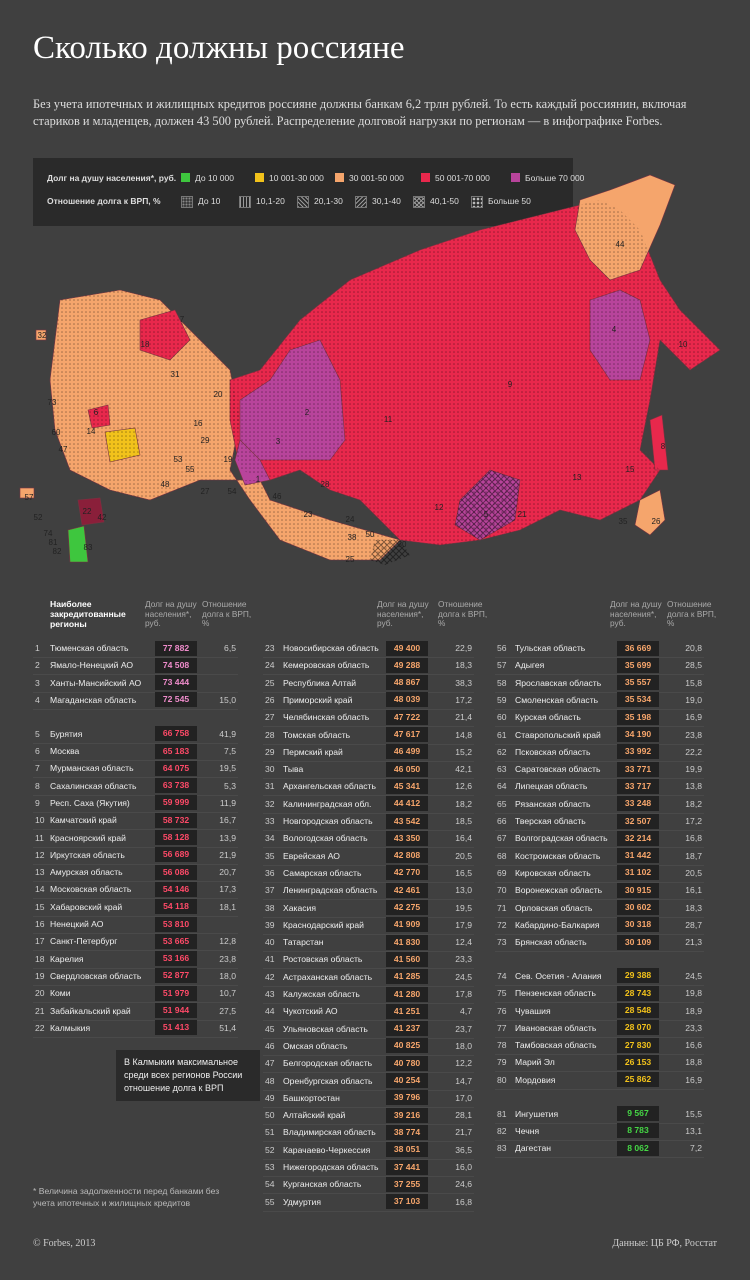  I want to click on row-rank: 21, so click(40, 1010).